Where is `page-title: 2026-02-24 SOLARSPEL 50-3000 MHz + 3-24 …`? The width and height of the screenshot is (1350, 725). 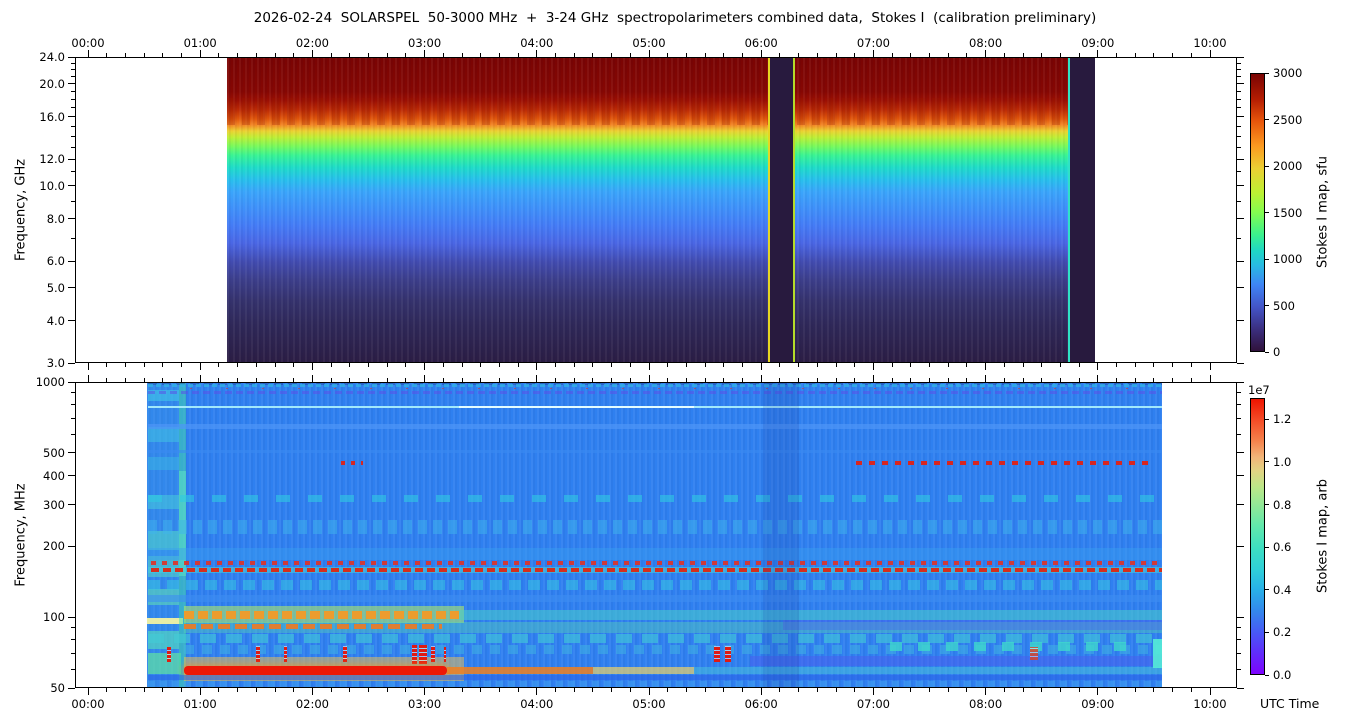
page-title: 2026-02-24 SOLARSPEL 50-3000 MHz + 3-24 … is located at coordinates (675, 18).